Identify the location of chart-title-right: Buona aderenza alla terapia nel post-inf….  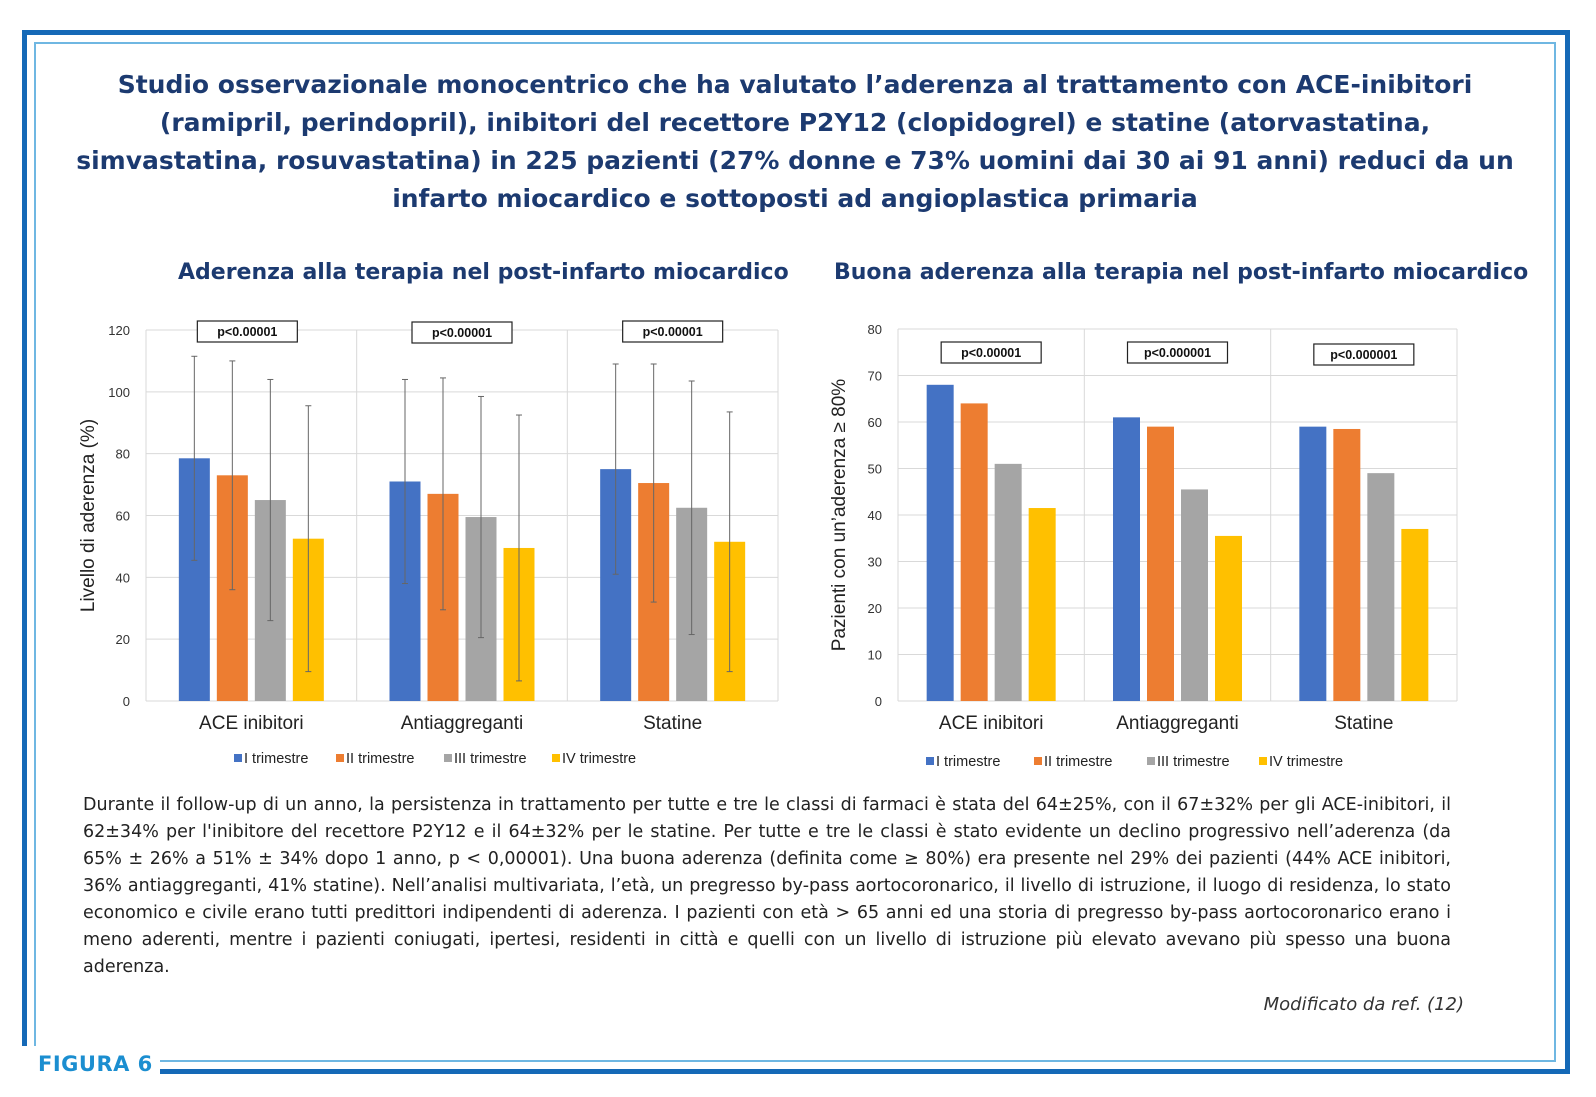
(1181, 272).